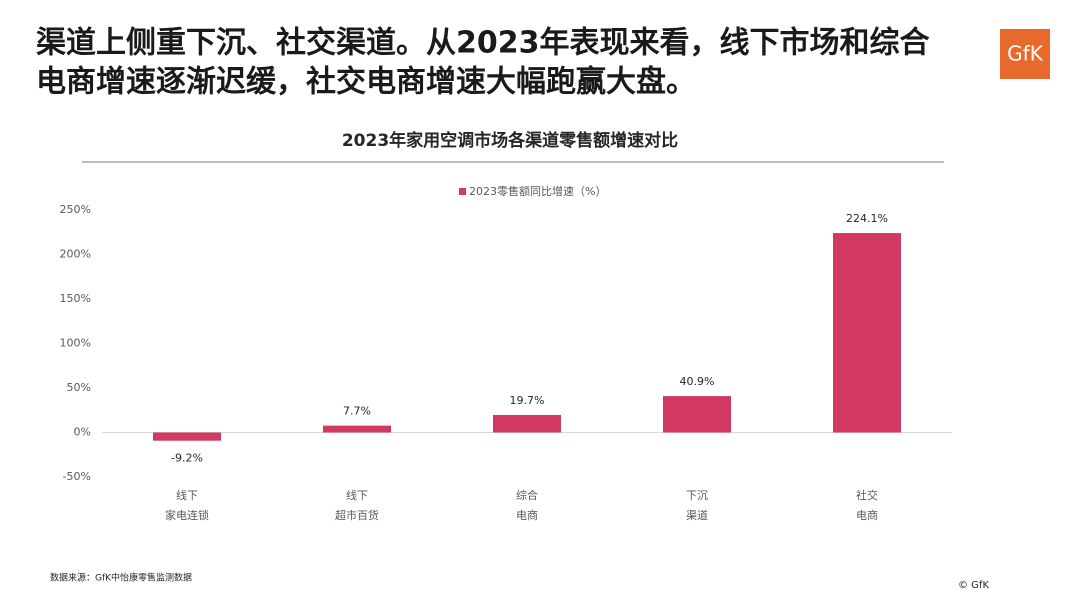 The width and height of the screenshot is (1080, 607). I want to click on legend-swatch, so click(462, 191).